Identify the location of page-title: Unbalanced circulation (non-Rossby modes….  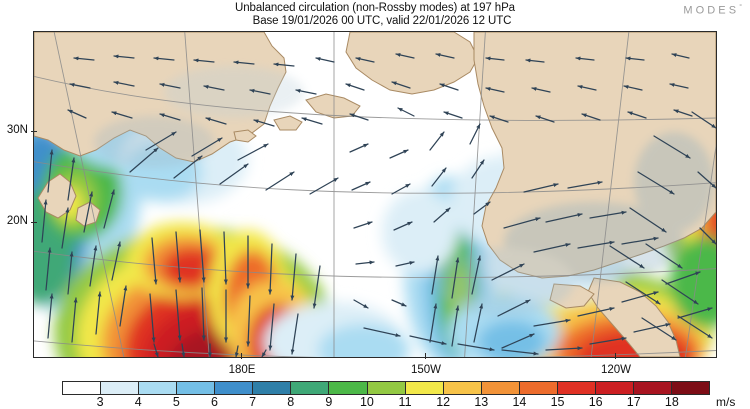
(375, 14).